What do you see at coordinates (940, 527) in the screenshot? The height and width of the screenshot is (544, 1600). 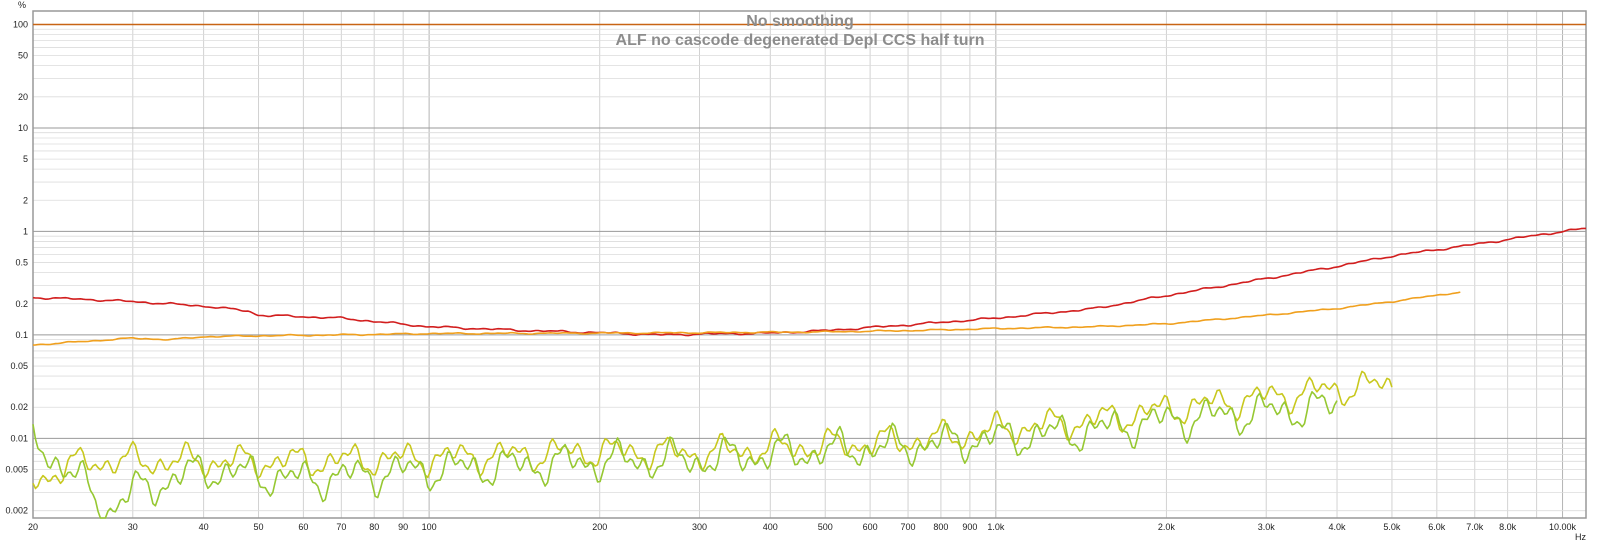 I see `x-tick-label: 800` at bounding box center [940, 527].